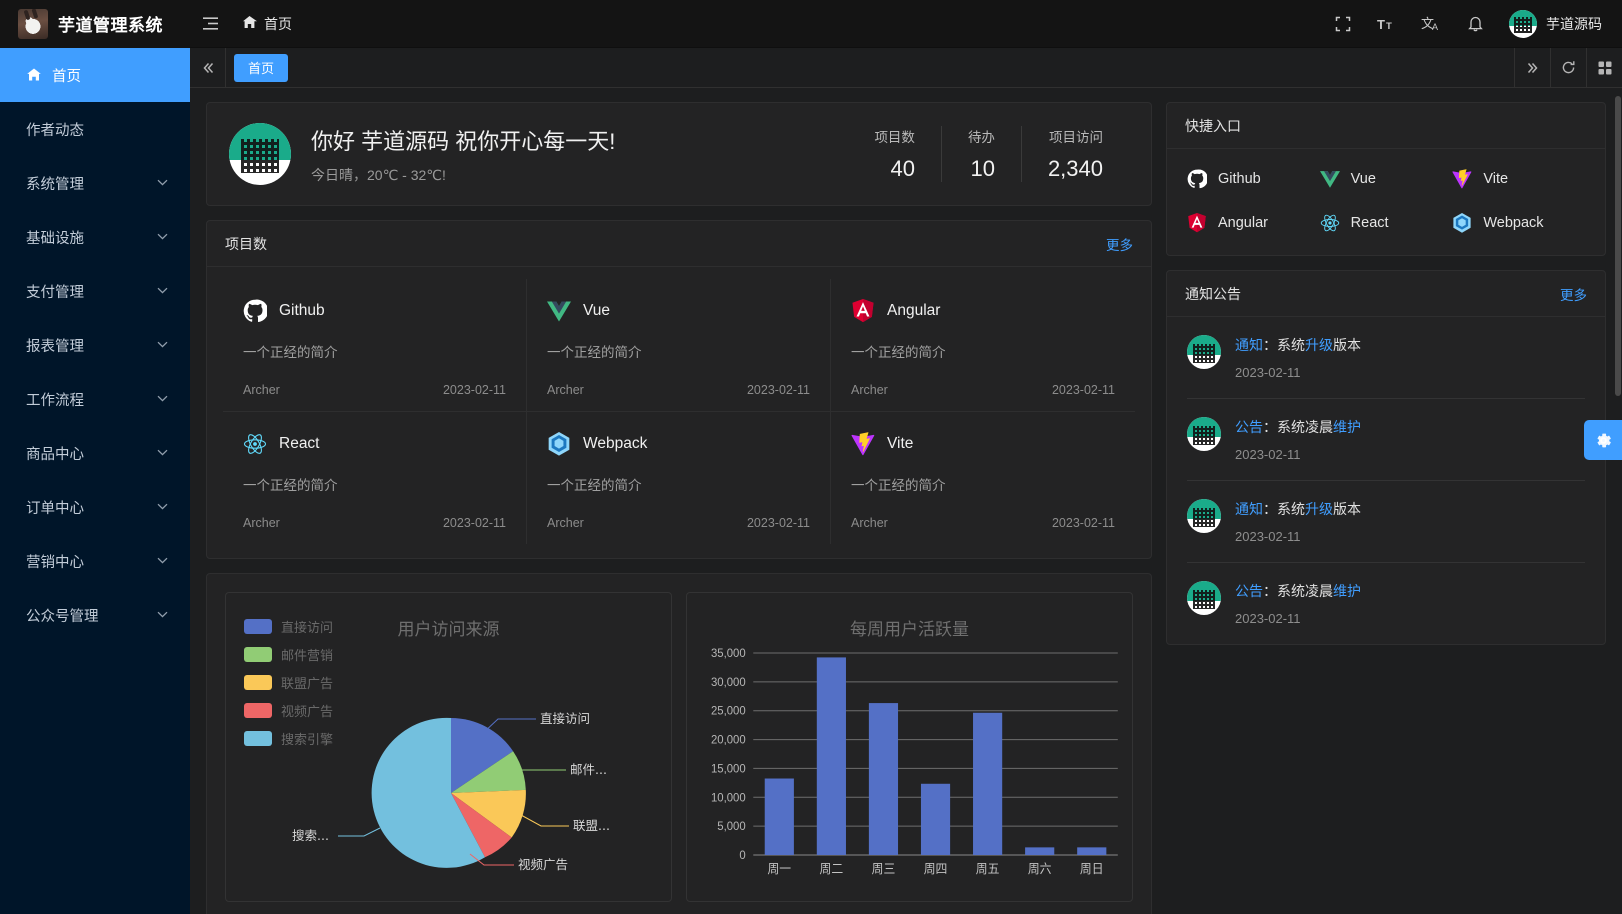 The image size is (1622, 914). Describe the element at coordinates (261, 24) in the screenshot. I see `breadcrumb: 首页` at that location.